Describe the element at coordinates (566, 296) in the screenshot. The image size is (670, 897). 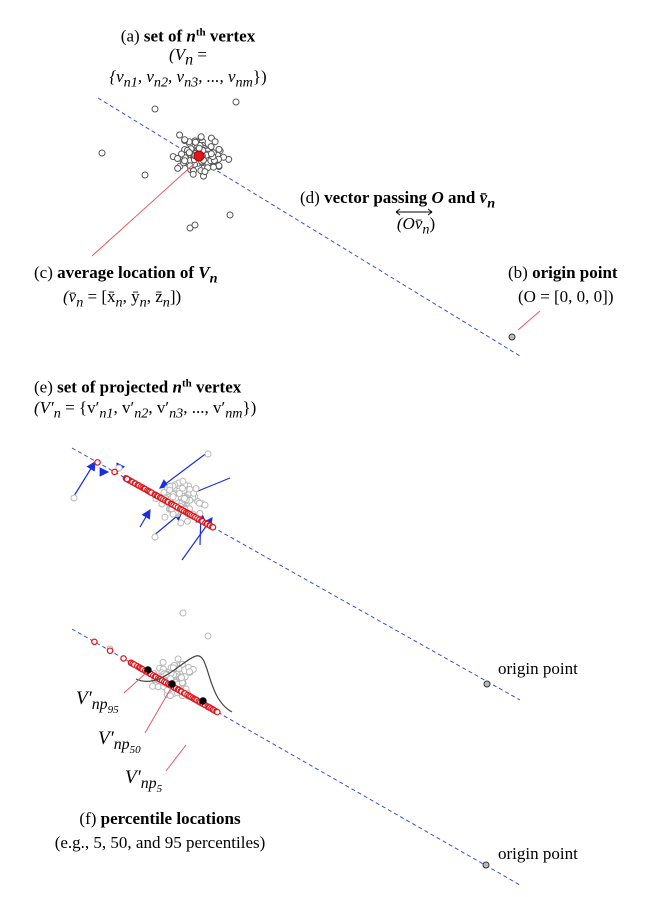
I see `label-b-line2: (O = [0, 0, 0])` at that location.